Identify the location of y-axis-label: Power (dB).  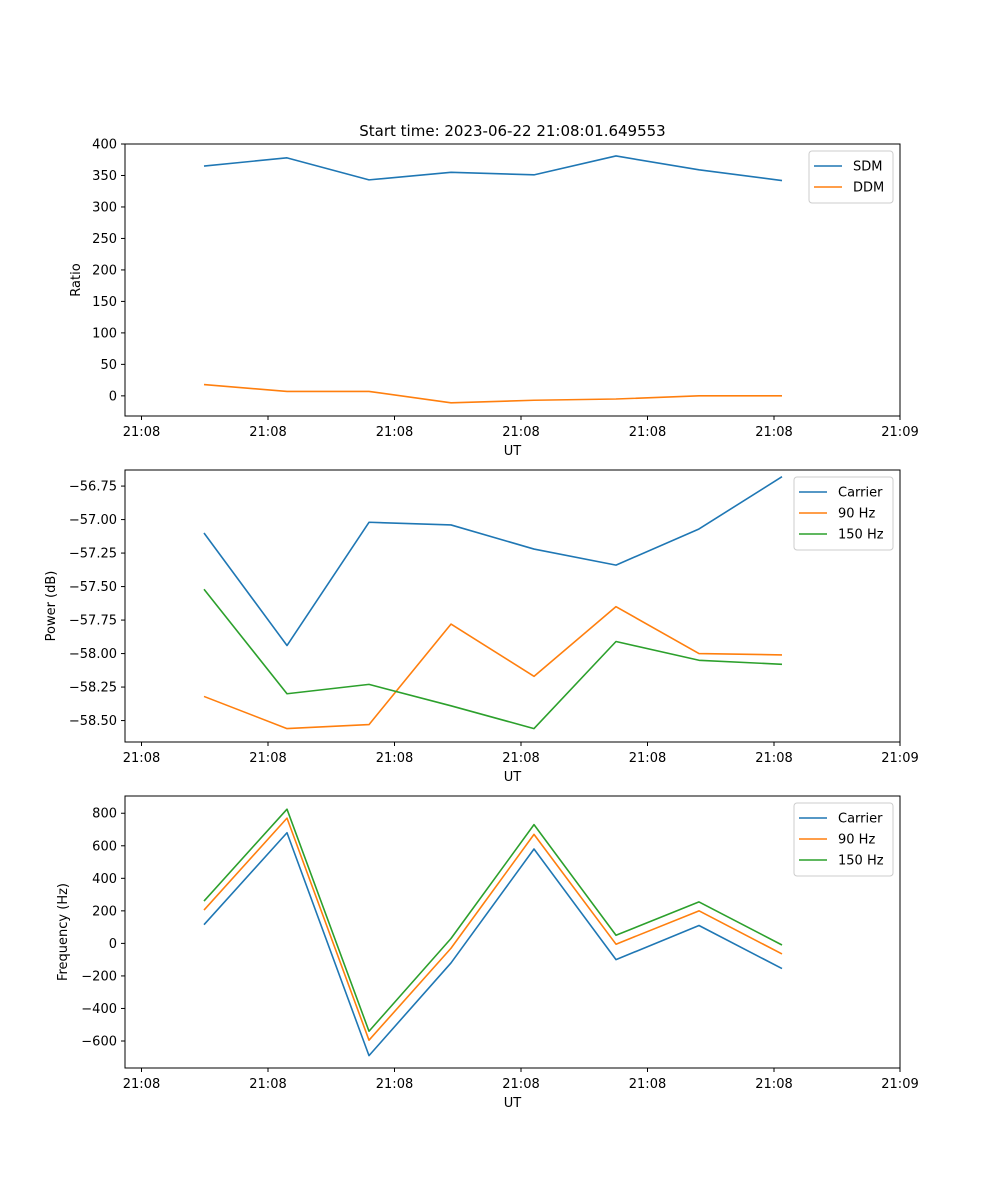
(51, 606).